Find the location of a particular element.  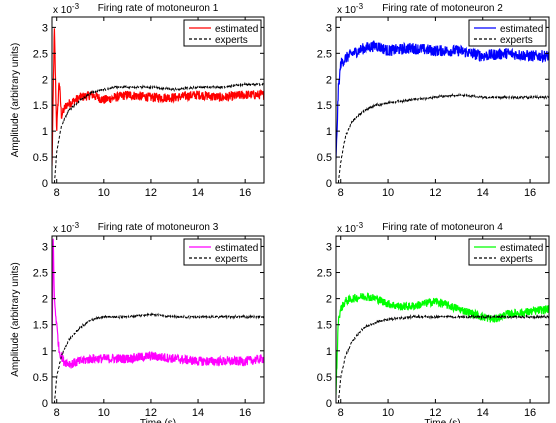

chart-title: Firing rate of motoneuron 4 is located at coordinates (442, 227).